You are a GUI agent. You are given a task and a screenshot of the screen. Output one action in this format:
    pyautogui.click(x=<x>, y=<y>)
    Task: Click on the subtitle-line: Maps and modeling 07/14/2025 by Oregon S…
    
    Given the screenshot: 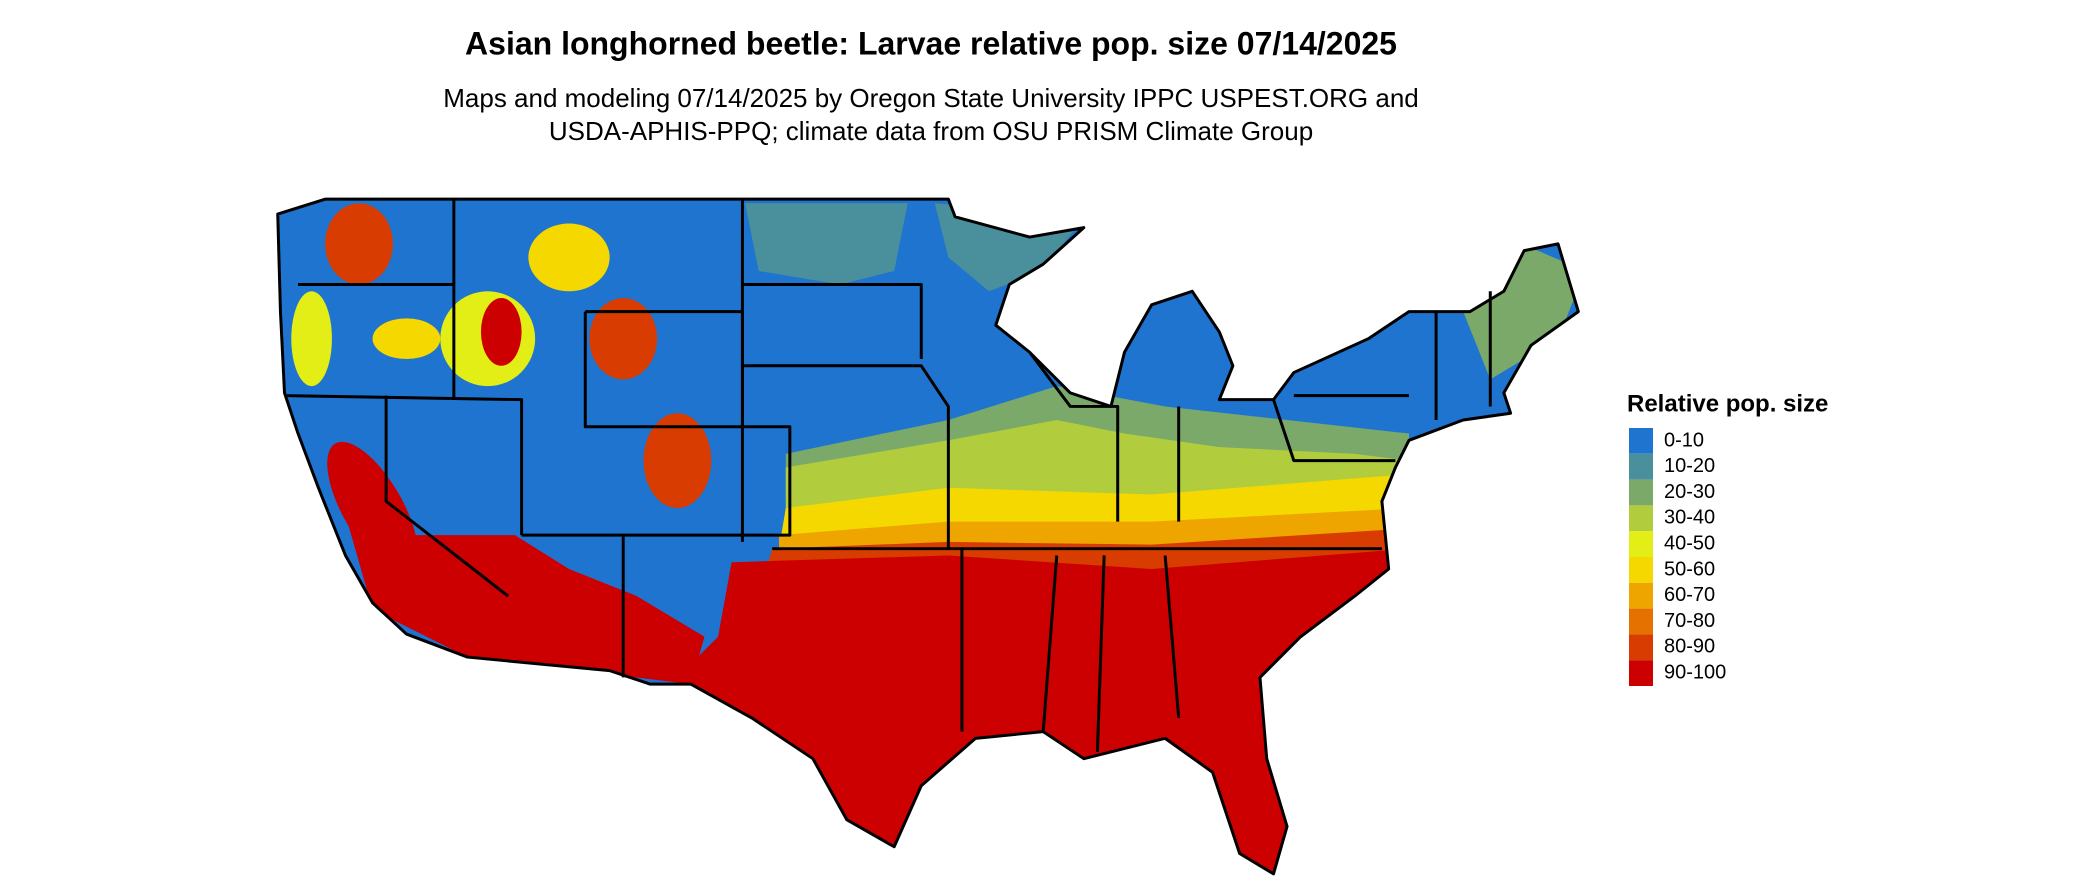 What is the action you would take?
    pyautogui.click(x=931, y=98)
    